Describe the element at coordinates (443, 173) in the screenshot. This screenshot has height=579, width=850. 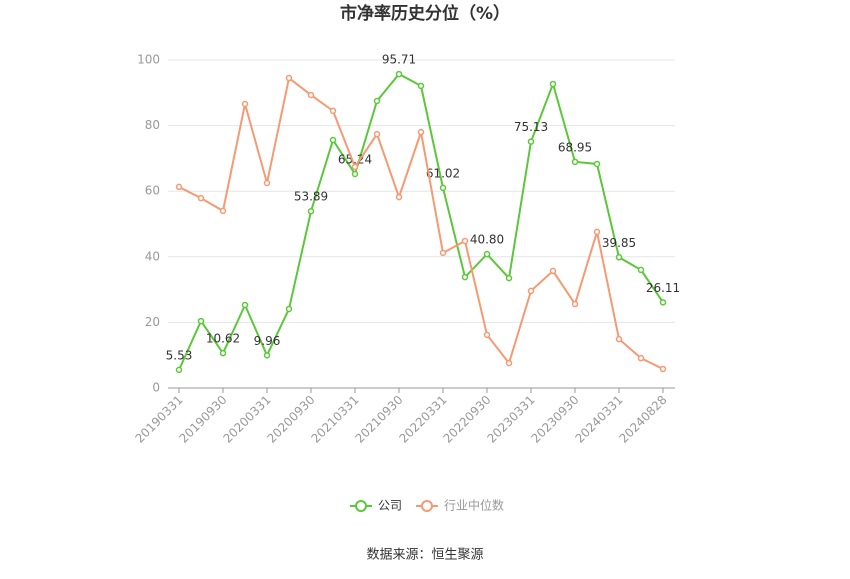
I see `data-label: 61.02` at that location.